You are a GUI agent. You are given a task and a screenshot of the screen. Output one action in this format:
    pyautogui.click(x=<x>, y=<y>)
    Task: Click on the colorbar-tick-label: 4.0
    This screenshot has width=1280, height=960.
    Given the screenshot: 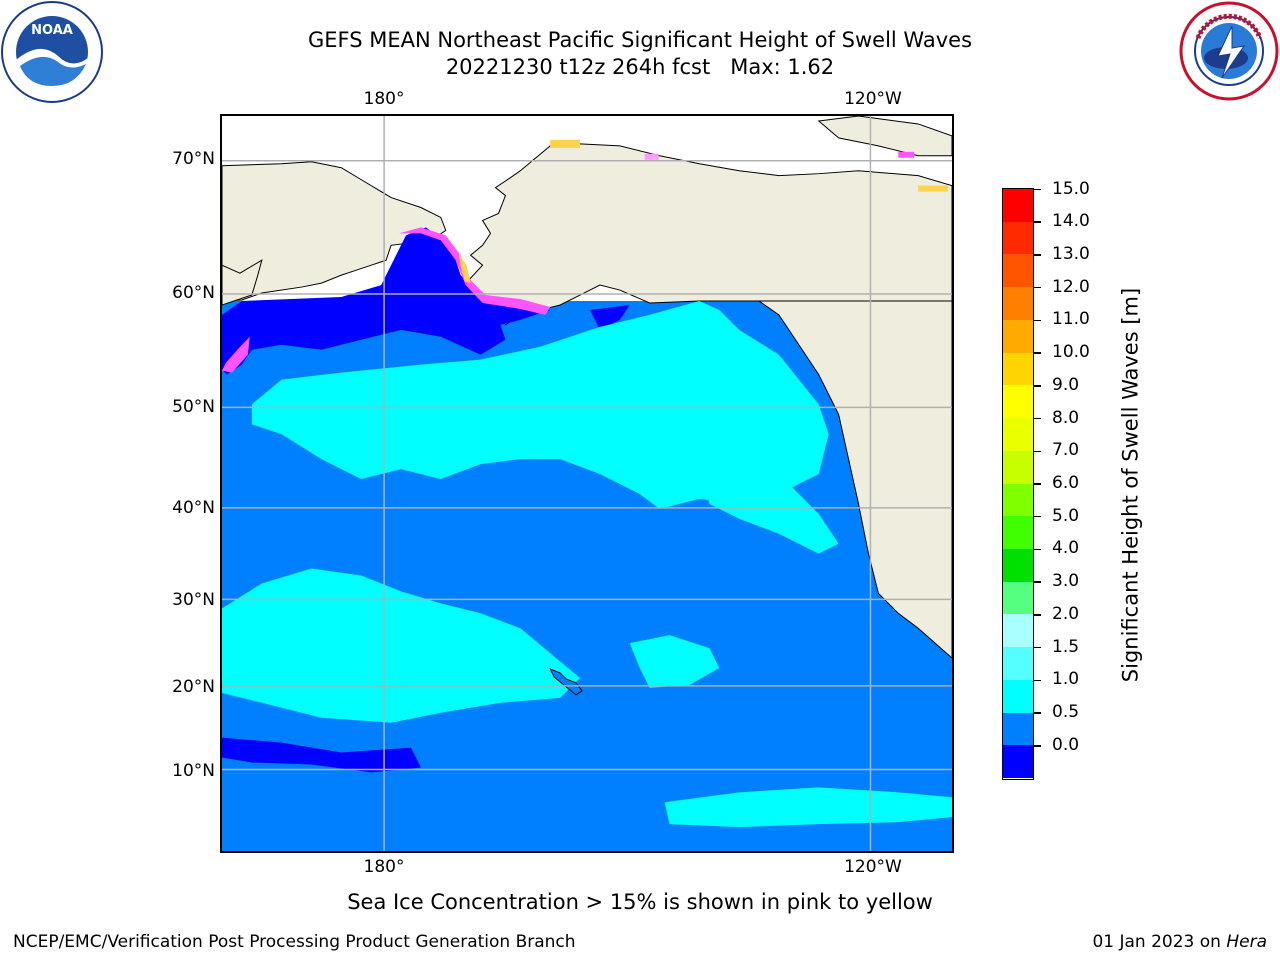 What is the action you would take?
    pyautogui.click(x=1066, y=548)
    